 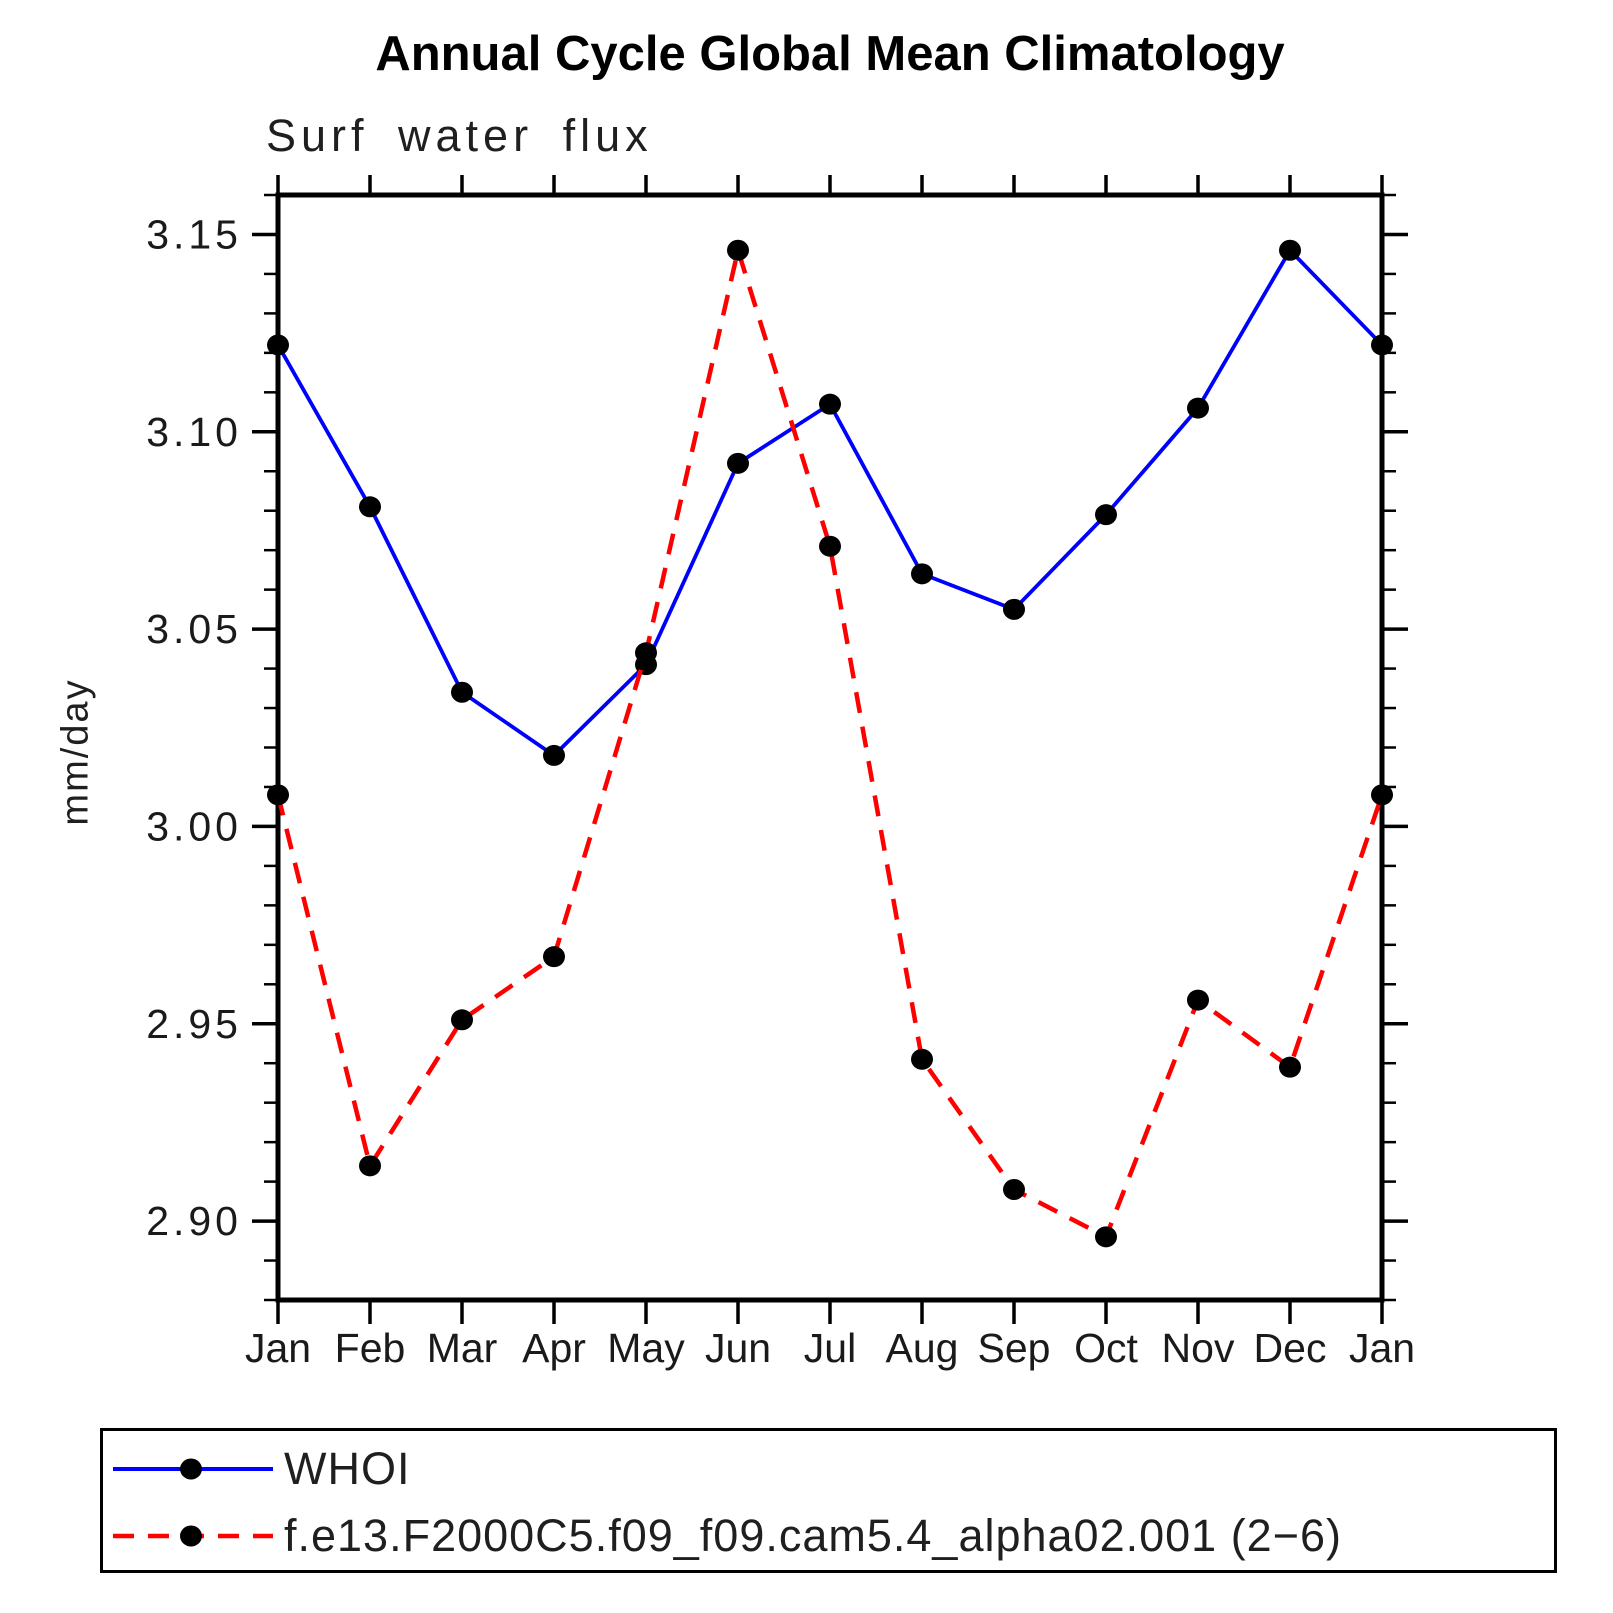 What do you see at coordinates (194, 234) in the screenshot?
I see `y-tick-label: 3.15` at bounding box center [194, 234].